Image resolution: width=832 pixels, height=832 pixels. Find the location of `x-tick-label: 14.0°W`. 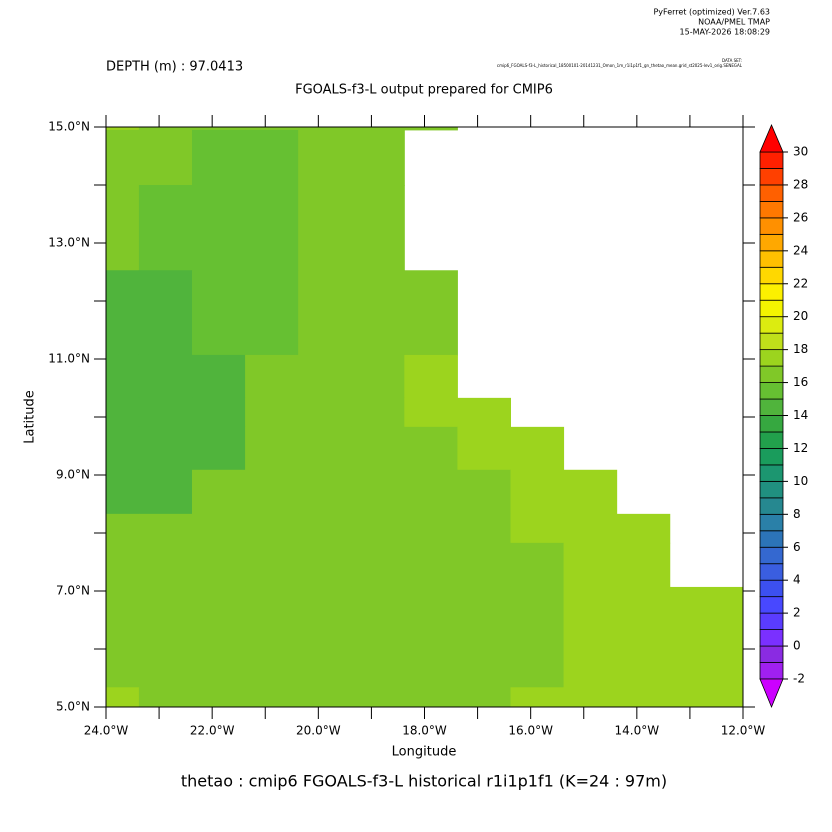

x-tick-label: 14.0°W is located at coordinates (637, 731).